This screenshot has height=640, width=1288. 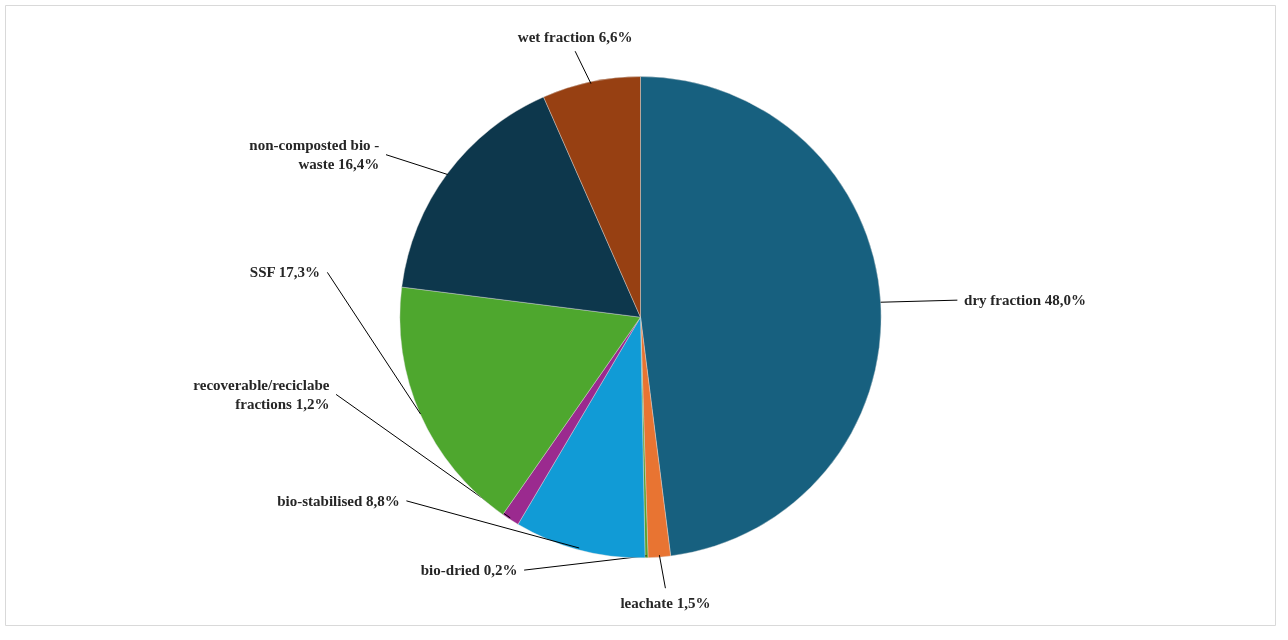 What do you see at coordinates (285, 272) in the screenshot?
I see `slice-label: SSF 17,3%` at bounding box center [285, 272].